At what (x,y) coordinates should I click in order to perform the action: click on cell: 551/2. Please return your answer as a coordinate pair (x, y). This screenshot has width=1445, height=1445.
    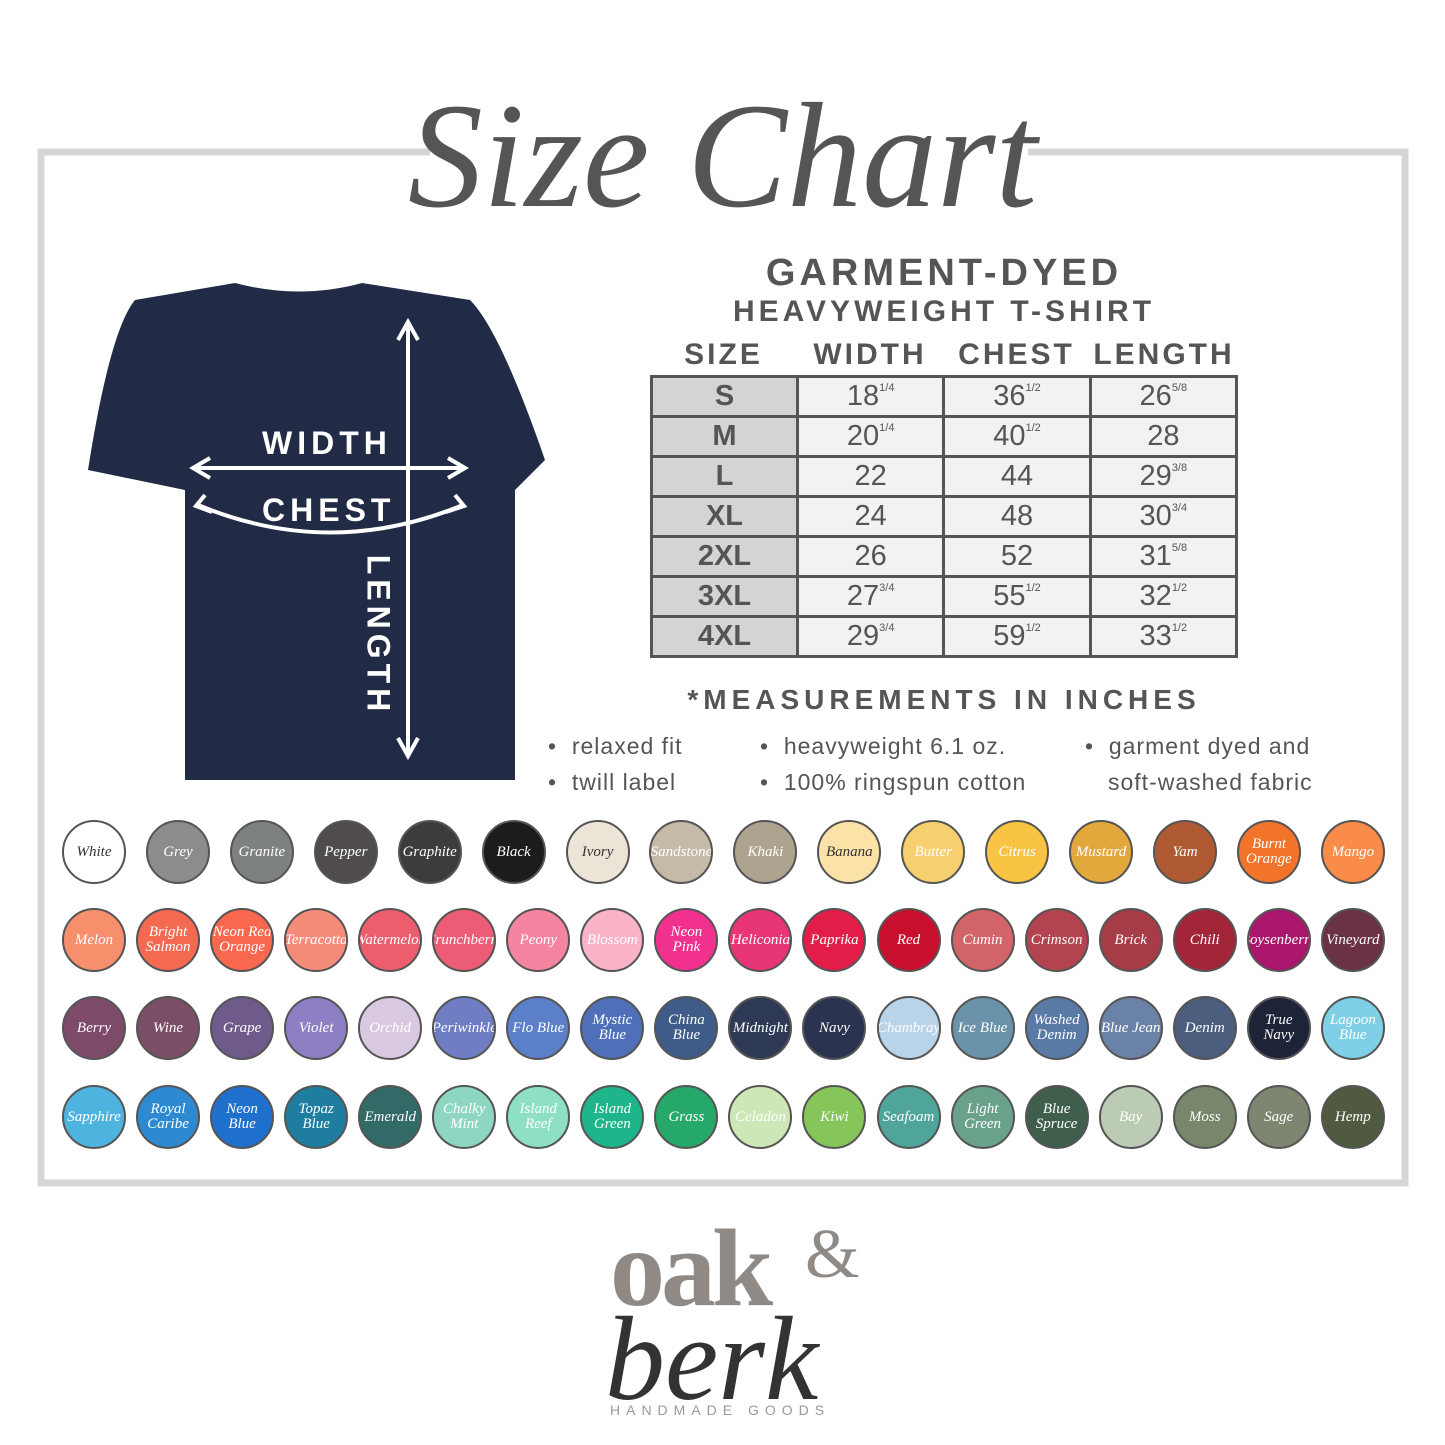
    Looking at the image, I should click on (1017, 596).